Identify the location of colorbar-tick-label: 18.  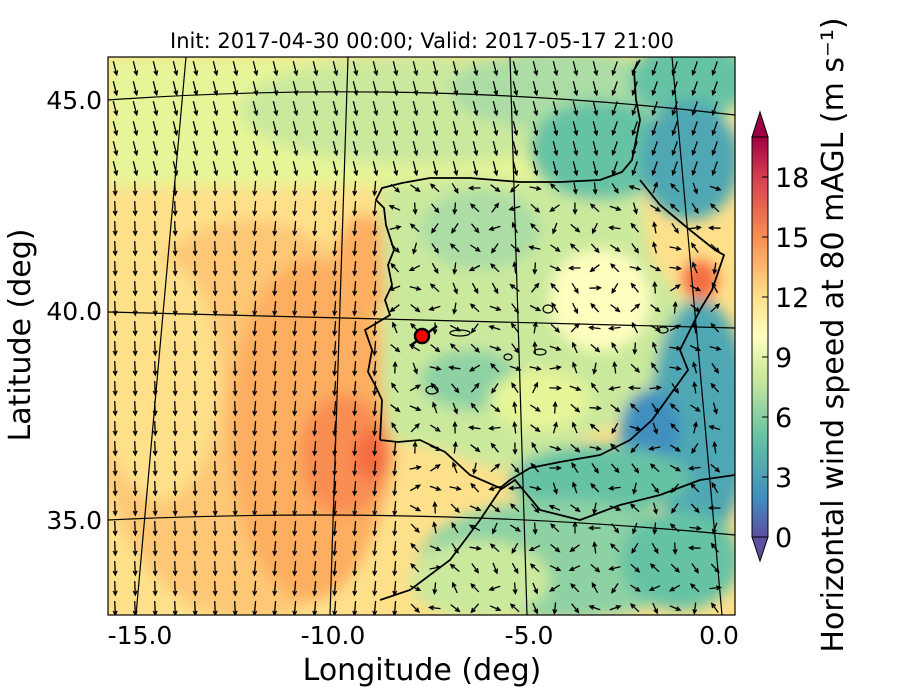
(792, 178).